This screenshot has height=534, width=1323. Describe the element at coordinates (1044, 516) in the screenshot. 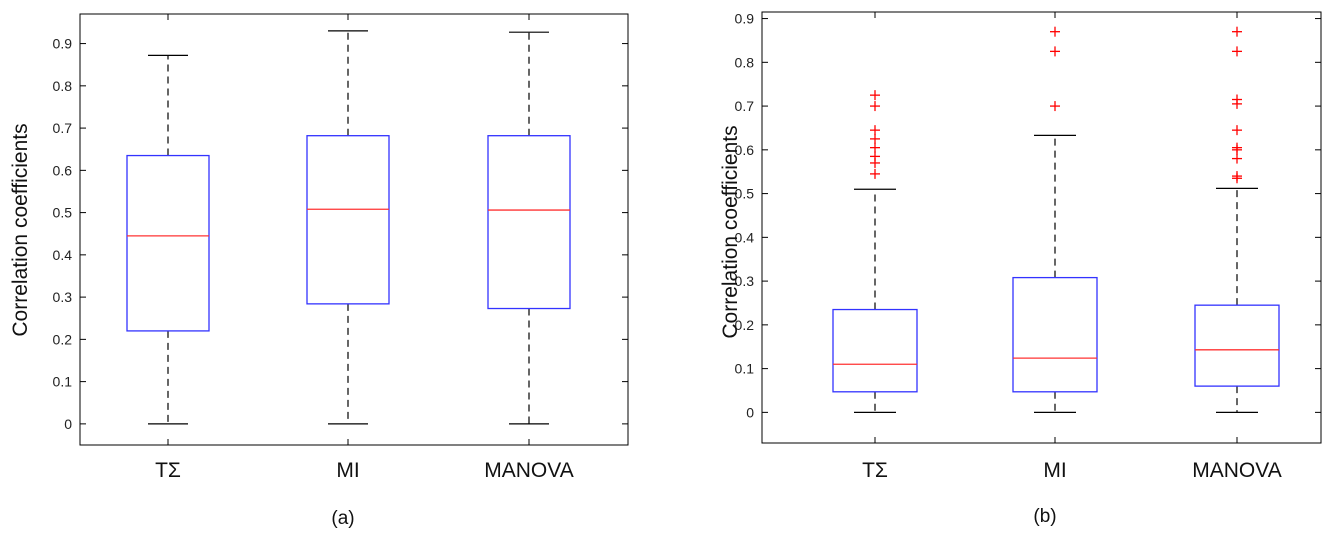

I see `panel-caption: (b)` at that location.